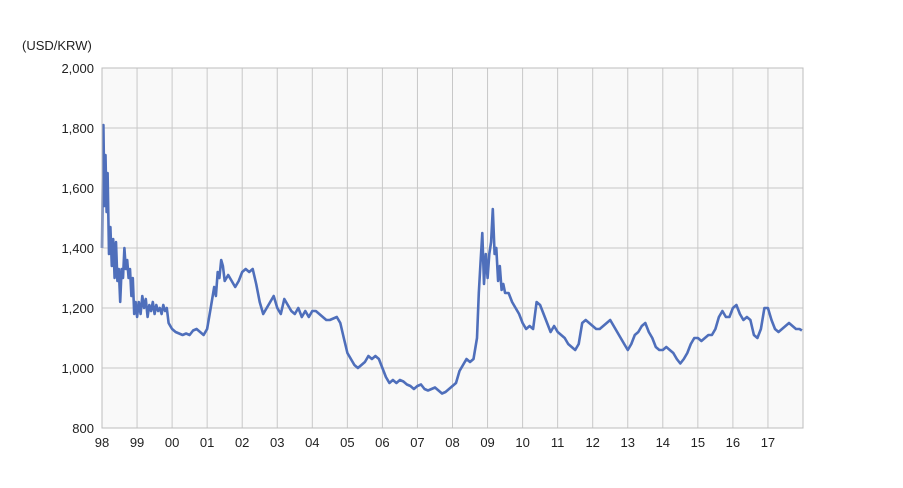  Describe the element at coordinates (83, 428) in the screenshot. I see `y-tick-label: 800` at that location.